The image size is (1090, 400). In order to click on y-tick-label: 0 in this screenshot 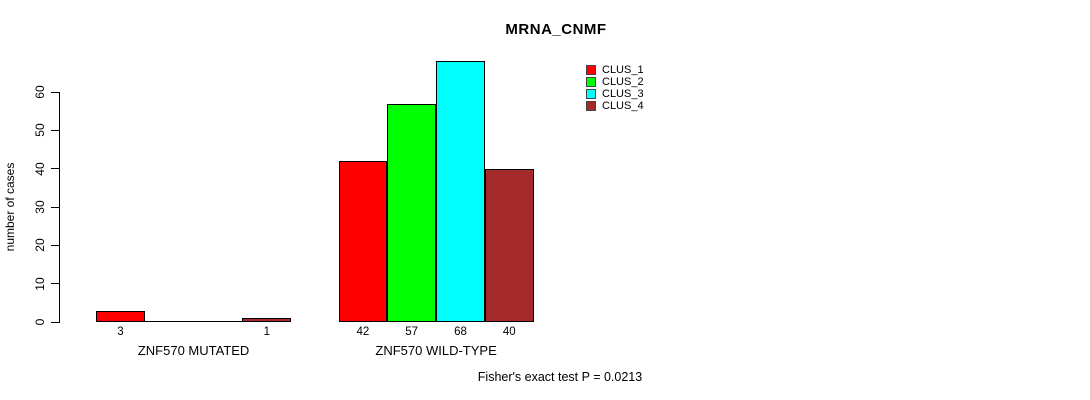, I will do `click(40, 322)`.